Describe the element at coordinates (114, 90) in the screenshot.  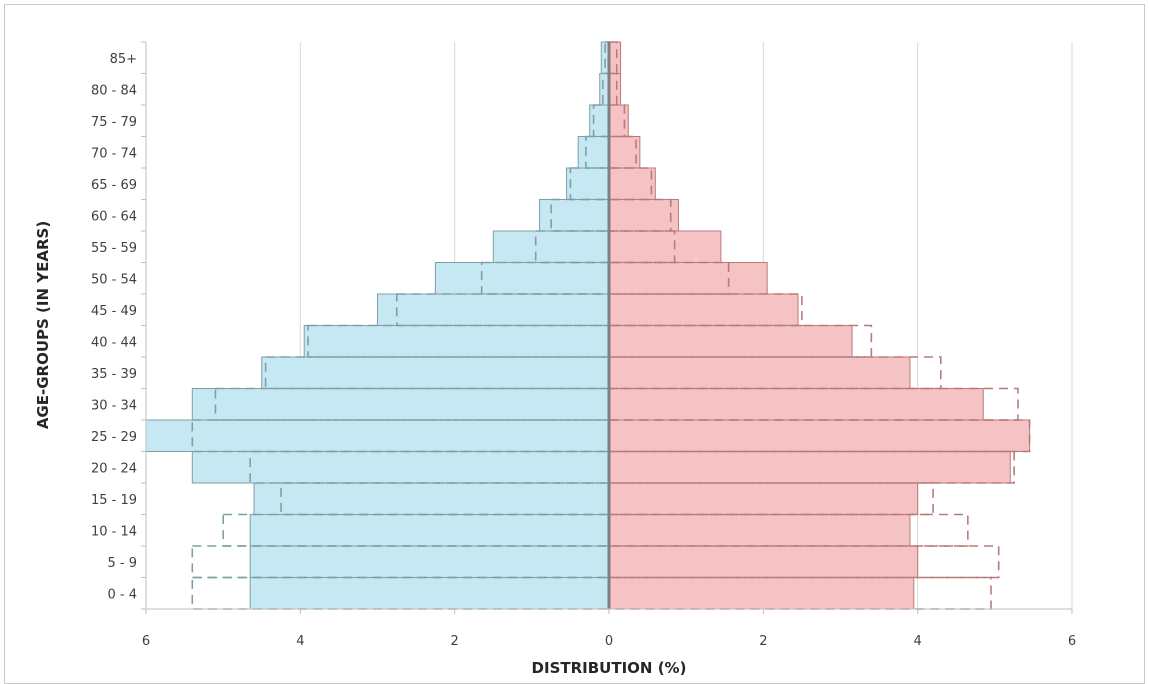
I see `y-tick-label: 80 - 84` at that location.